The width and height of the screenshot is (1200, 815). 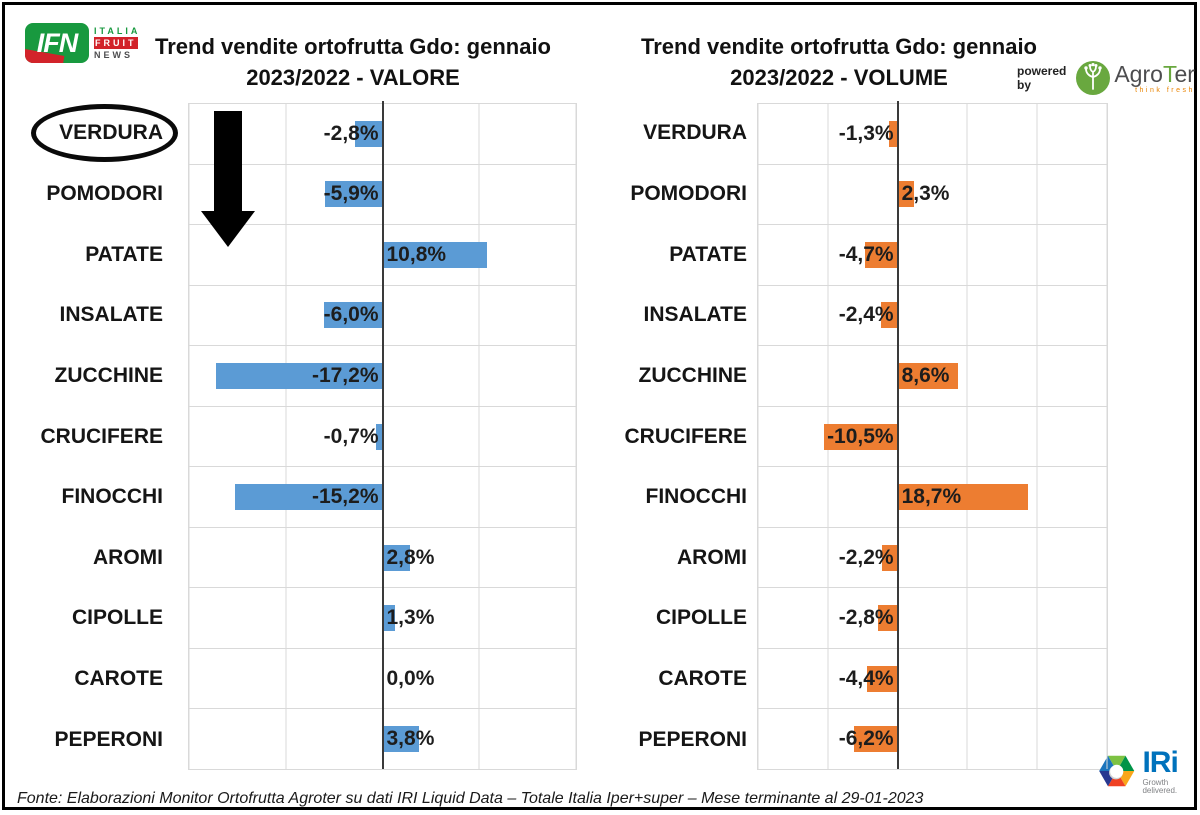 I want to click on chart-title-volume-line2: 2023/2022 - VOLUME, so click(x=839, y=77).